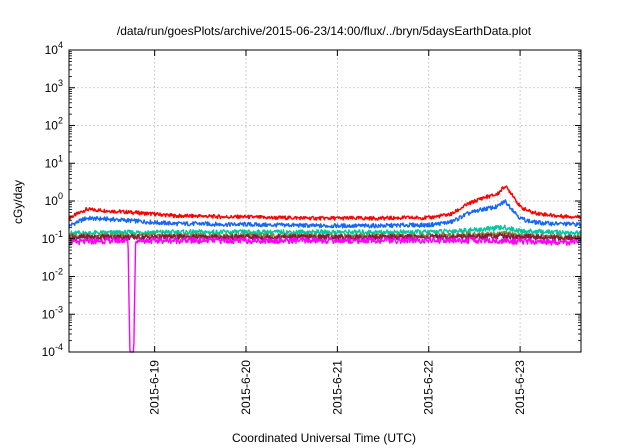  What do you see at coordinates (324, 438) in the screenshot?
I see `x-axis-label: Coordinated Universal Time (UTC)` at bounding box center [324, 438].